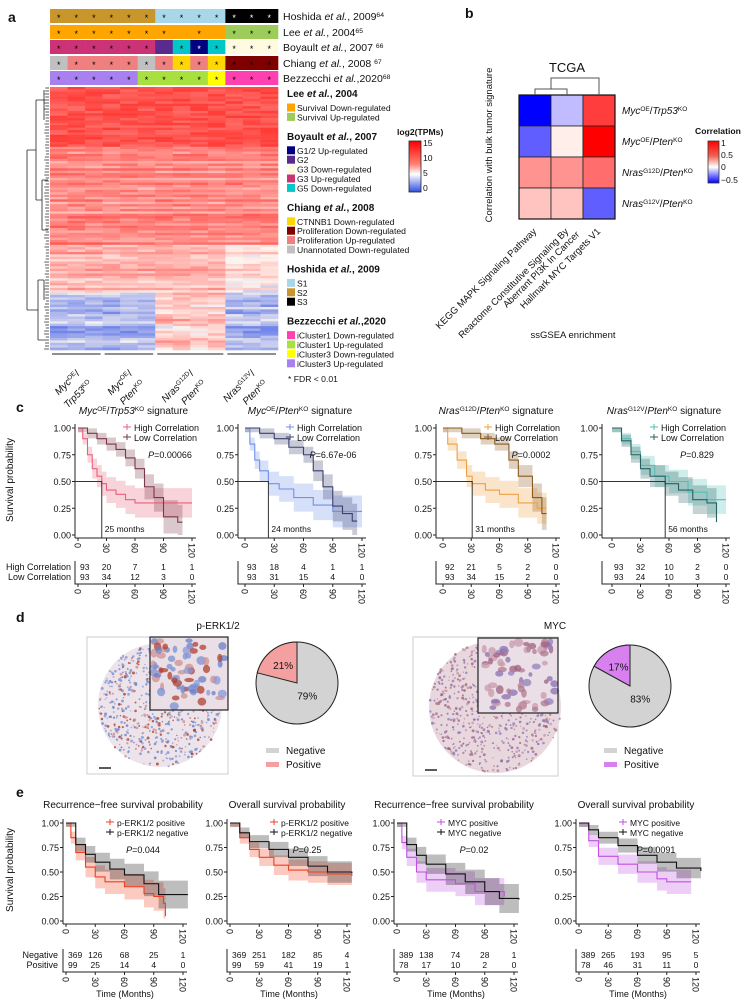  Describe the element at coordinates (651, 171) in the screenshot. I see `text-segment: G12D` at that location.